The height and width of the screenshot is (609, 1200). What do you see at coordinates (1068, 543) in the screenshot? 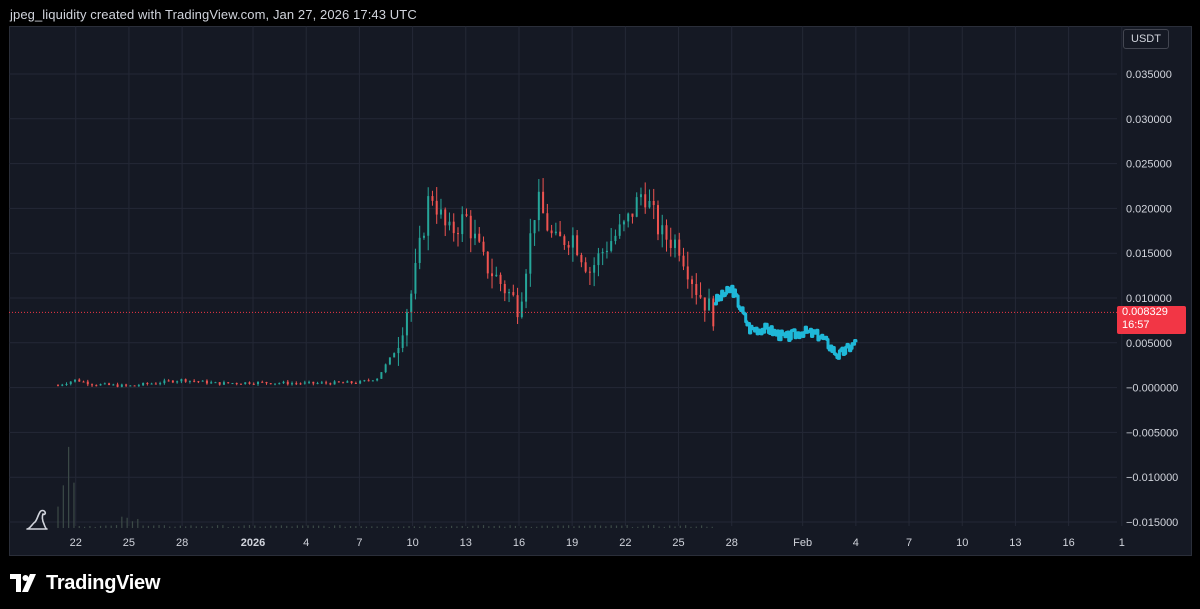
I see `x-tick-label: 16` at bounding box center [1068, 543].